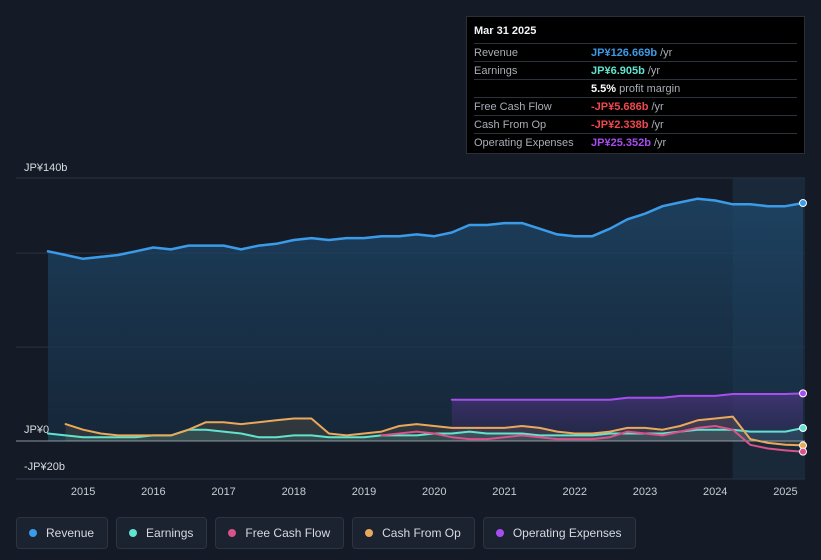 The width and height of the screenshot is (821, 560). I want to click on tooltip-row-value: JP¥126.669b, so click(624, 53).